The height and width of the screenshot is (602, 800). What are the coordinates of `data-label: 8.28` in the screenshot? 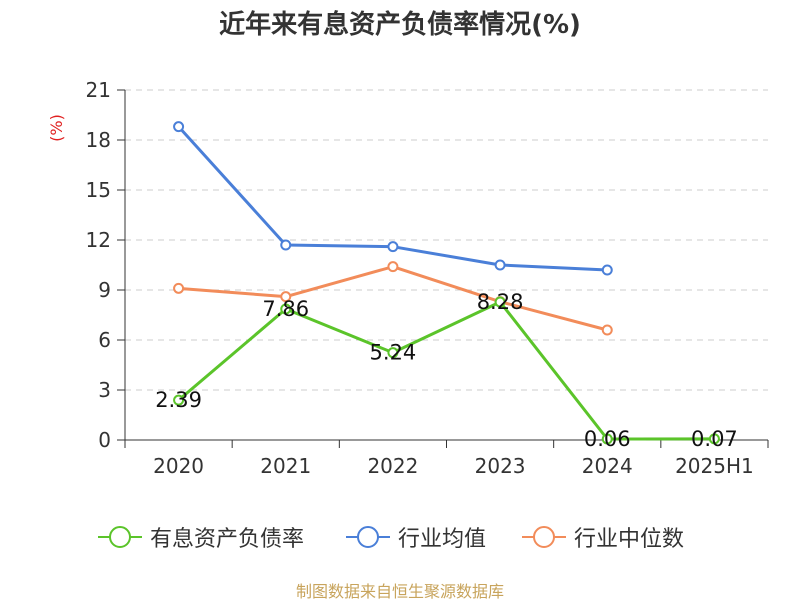 It's located at (500, 302).